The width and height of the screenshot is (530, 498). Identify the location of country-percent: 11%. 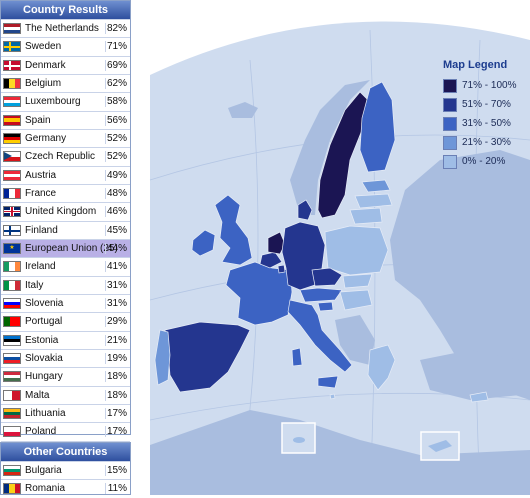
(117, 489).